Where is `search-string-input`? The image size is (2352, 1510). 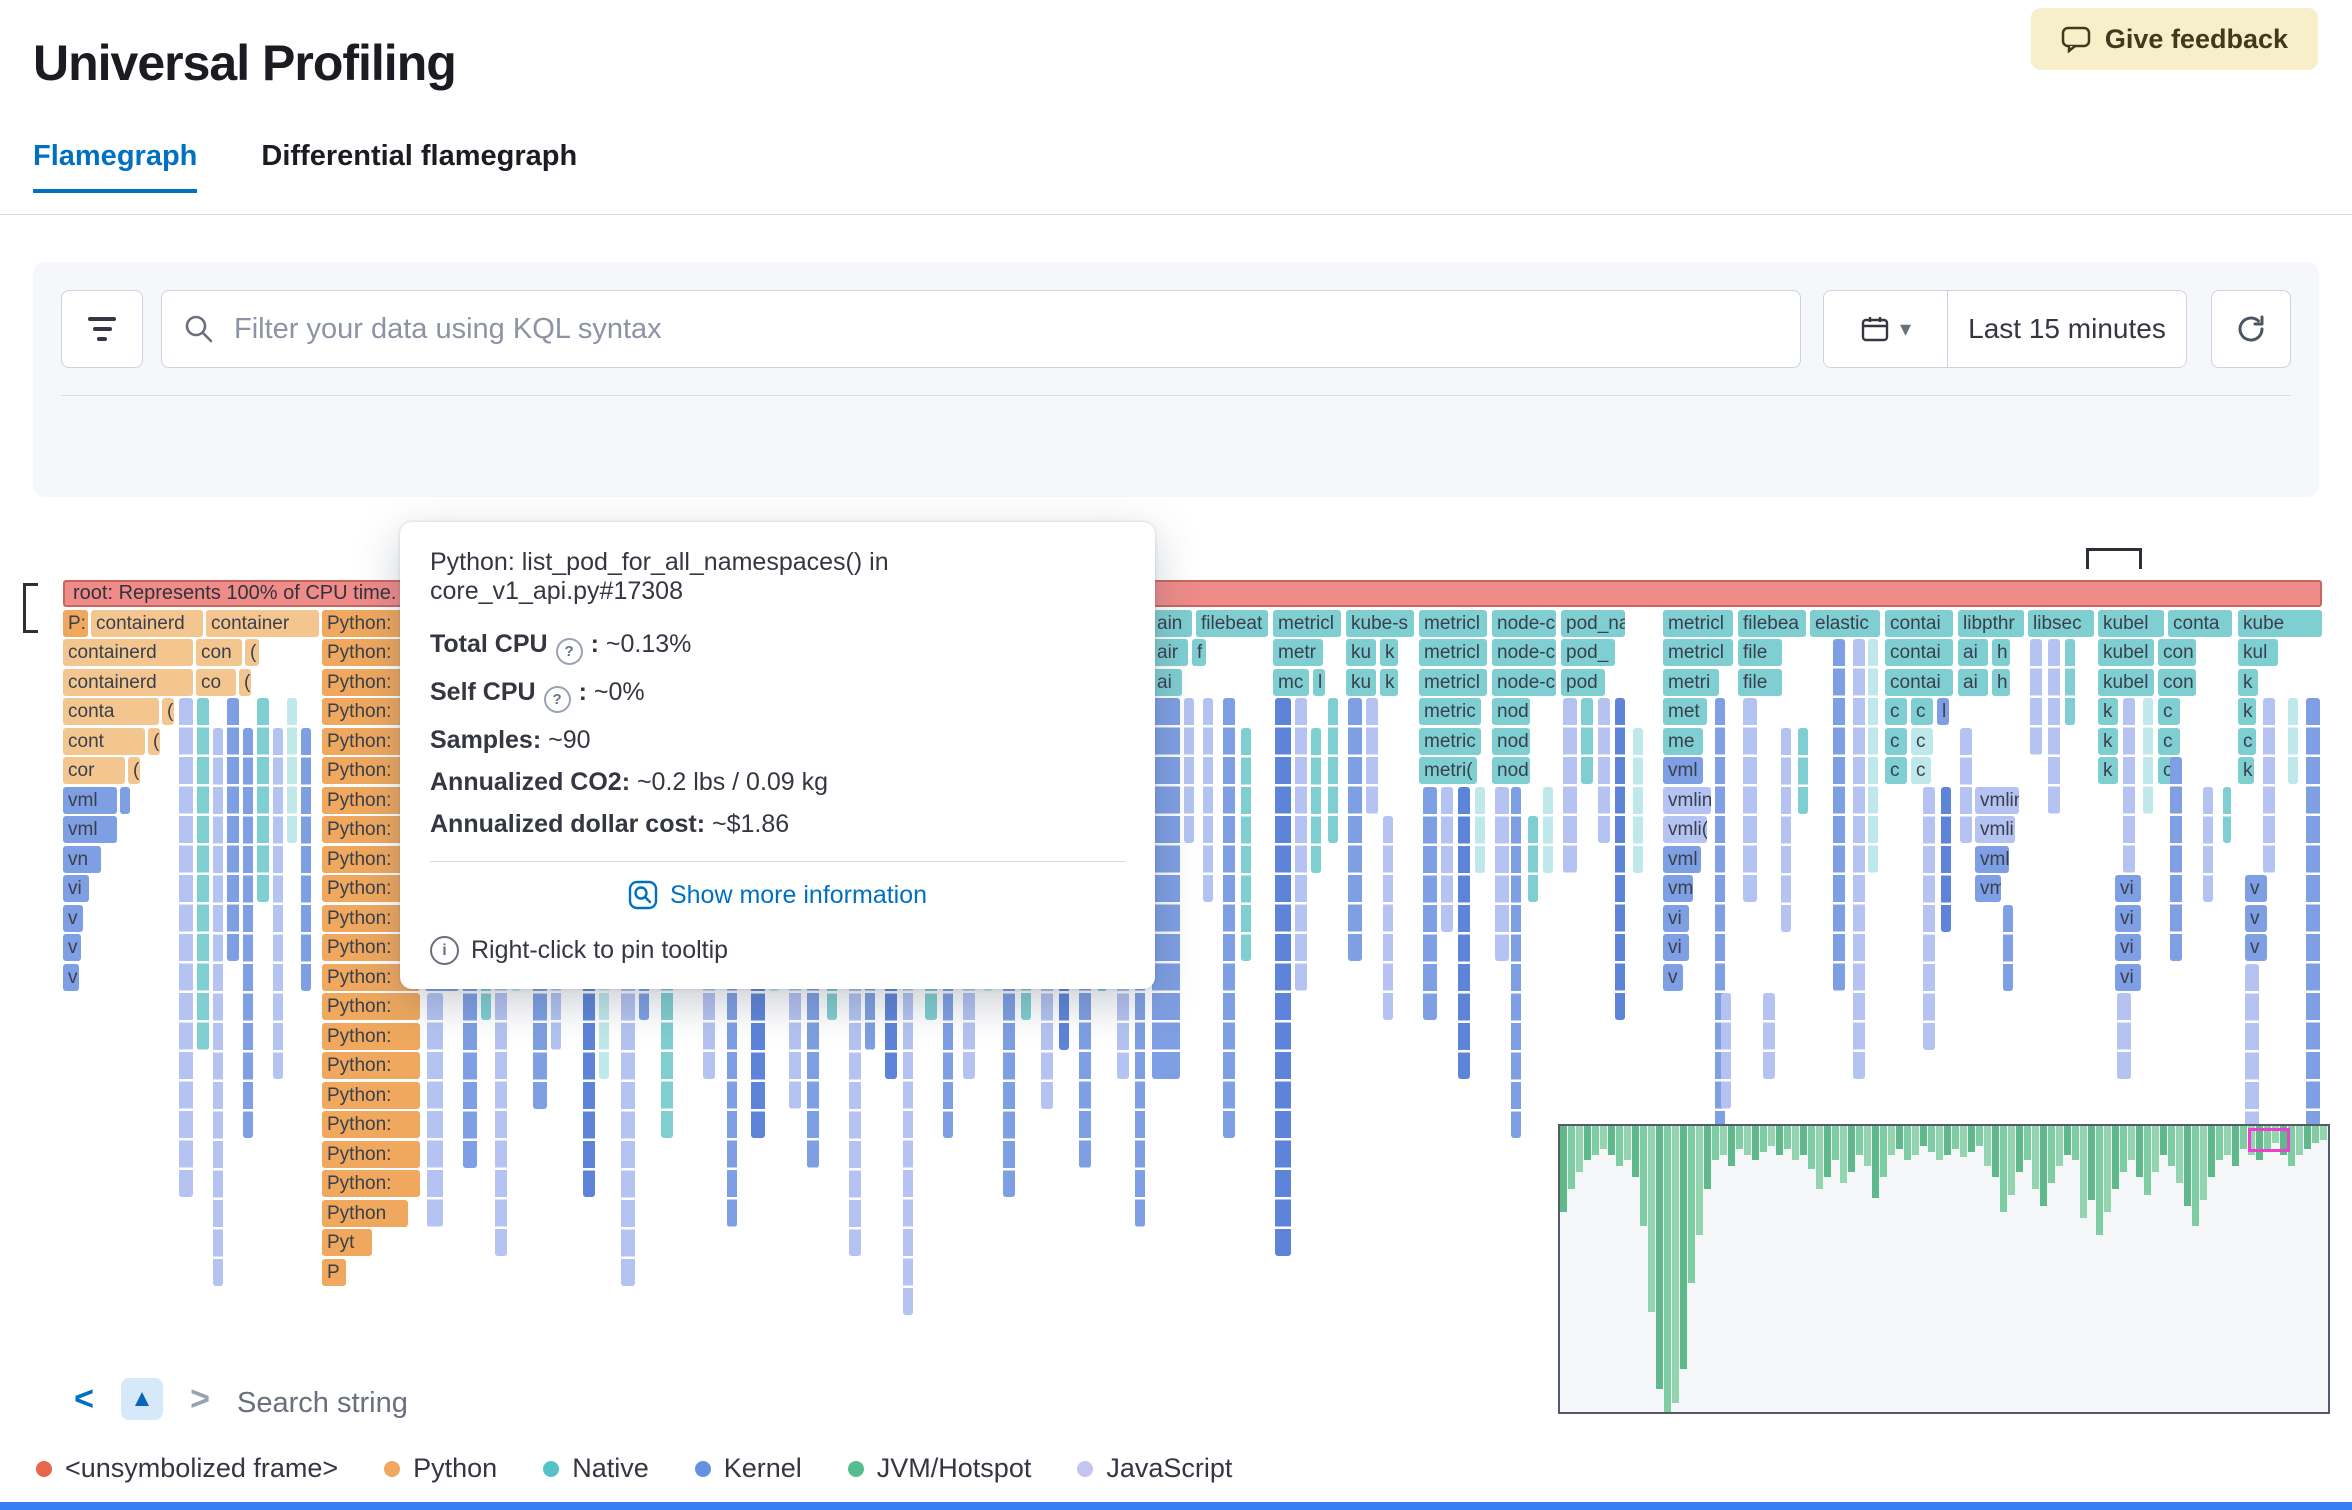 search-string-input is located at coordinates (517, 1403).